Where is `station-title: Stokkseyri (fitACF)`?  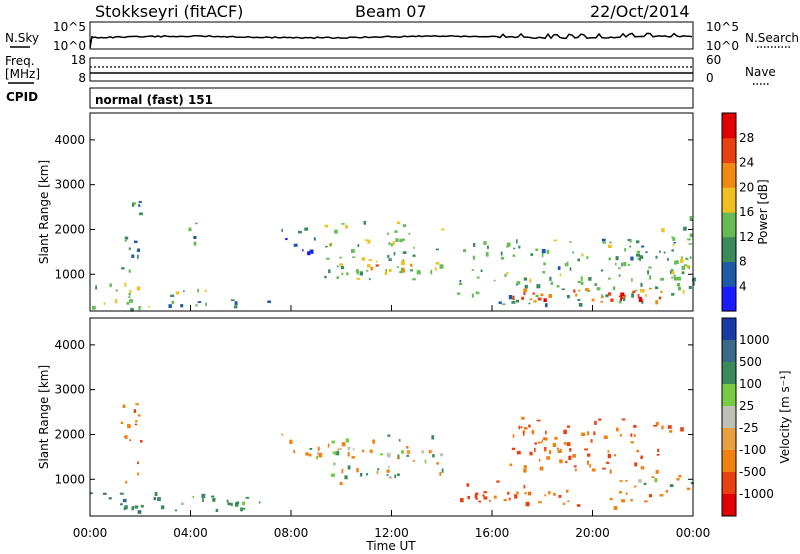 station-title: Stokkseyri (fitACF) is located at coordinates (169, 11).